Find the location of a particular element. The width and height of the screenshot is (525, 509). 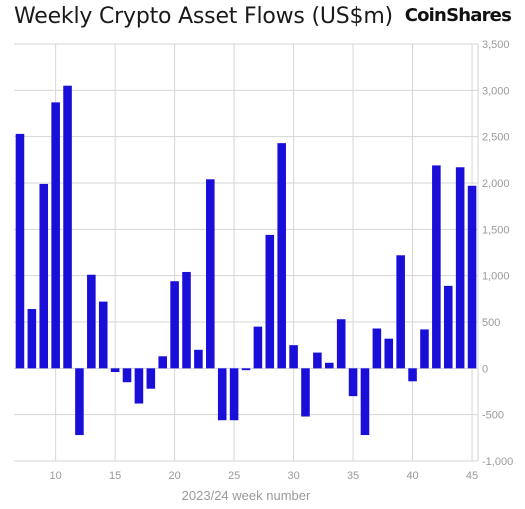

y-tick-label: 1,000 is located at coordinates (496, 277).